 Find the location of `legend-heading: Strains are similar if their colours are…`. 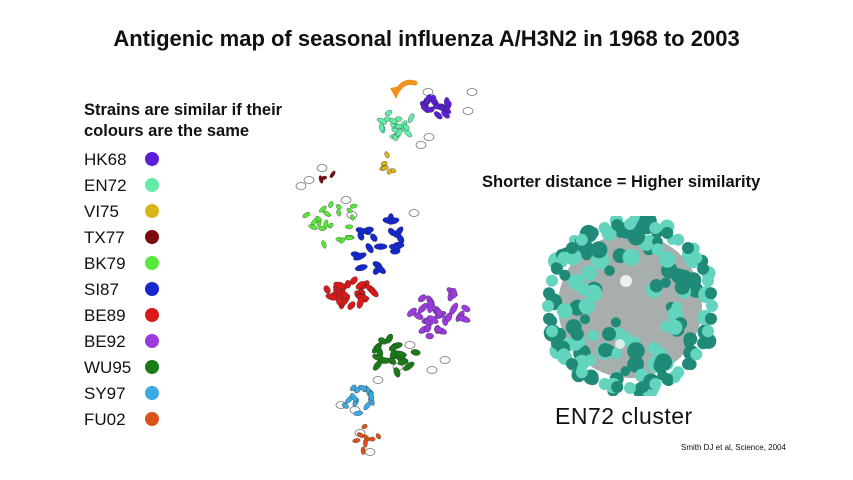

legend-heading: Strains are similar if their colours are… is located at coordinates (183, 120).